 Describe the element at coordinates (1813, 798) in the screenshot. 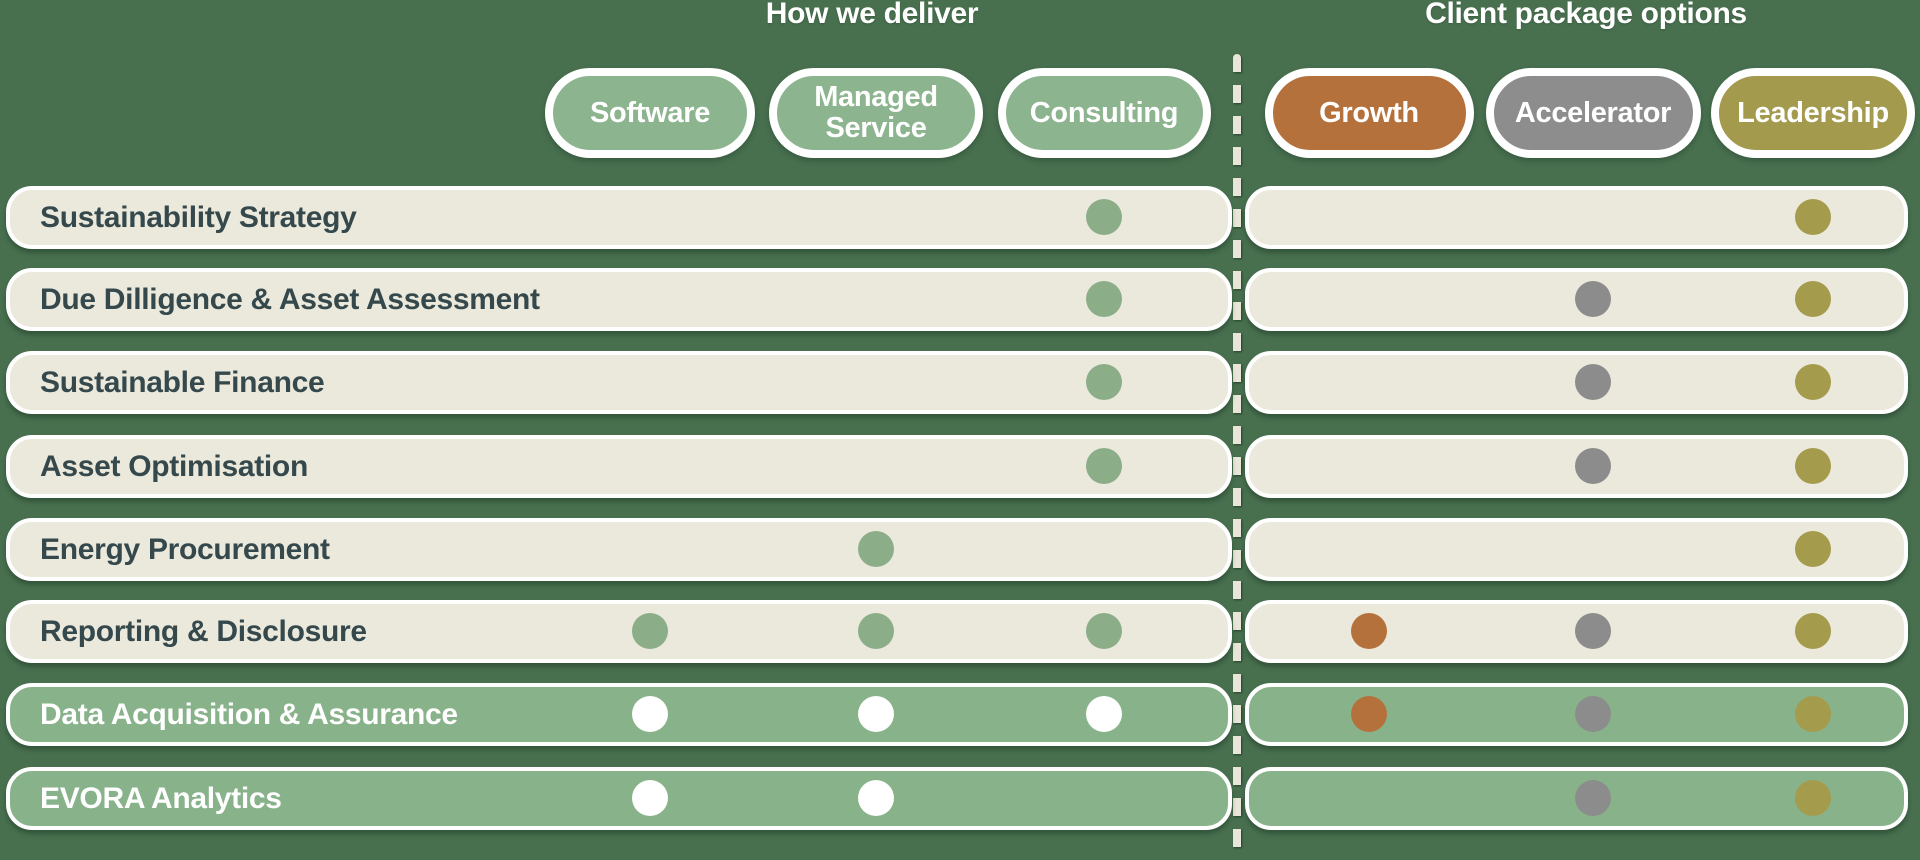

I see `dot-evora-analytics-leadership` at that location.